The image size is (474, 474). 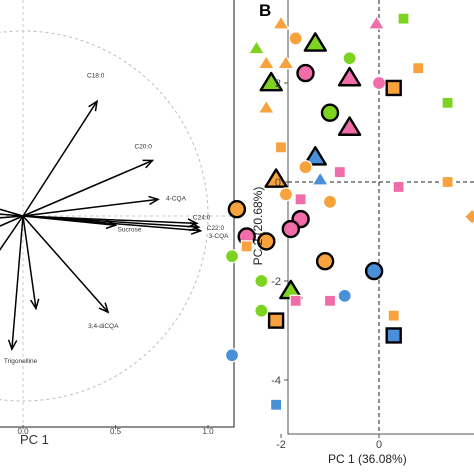 I want to click on vector-label: C24:0, so click(x=202, y=217).